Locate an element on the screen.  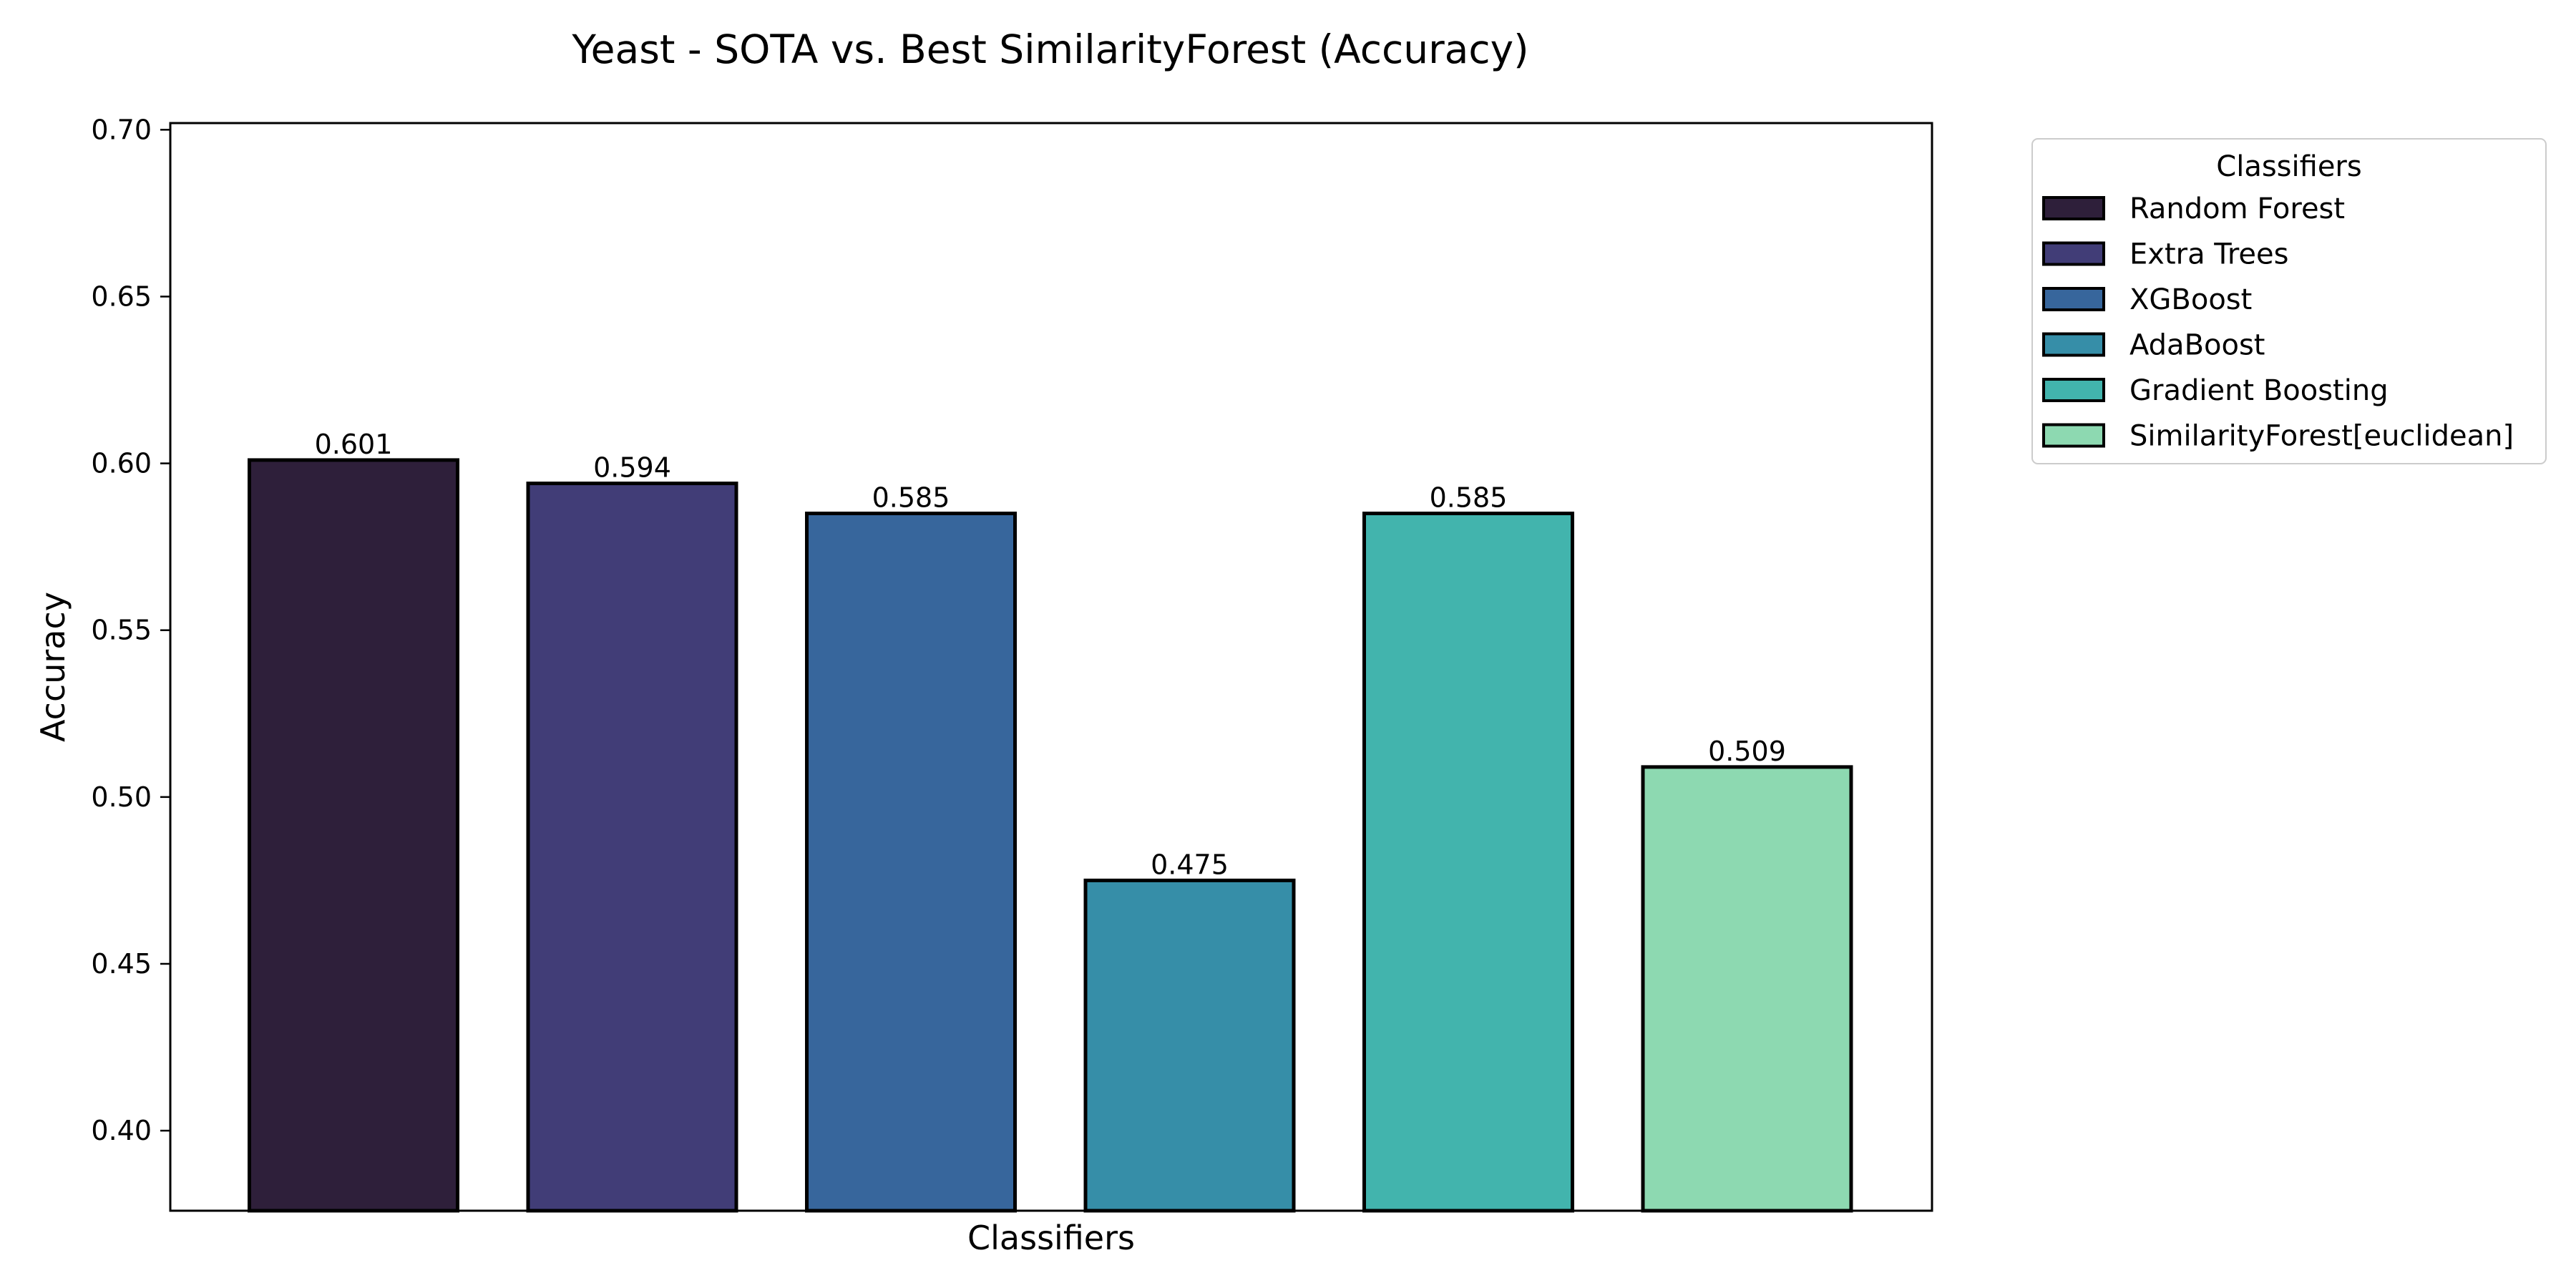
legend-label: Random Forest is located at coordinates (2237, 208).